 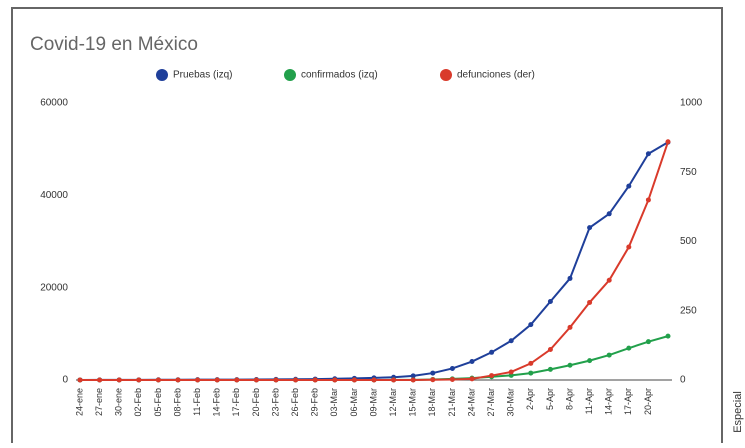 I want to click on x-tick-label: 15-Mar, so click(x=413, y=402).